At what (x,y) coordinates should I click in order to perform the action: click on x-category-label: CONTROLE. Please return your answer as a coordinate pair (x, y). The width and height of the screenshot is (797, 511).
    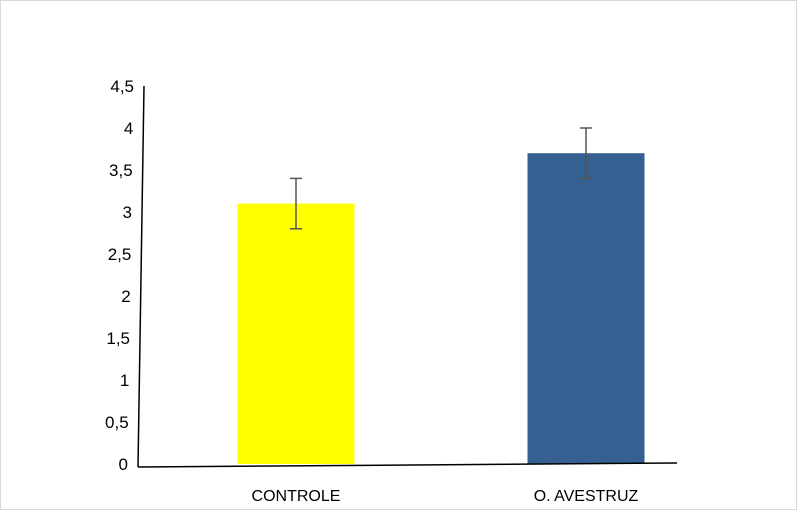
    Looking at the image, I should click on (296, 496).